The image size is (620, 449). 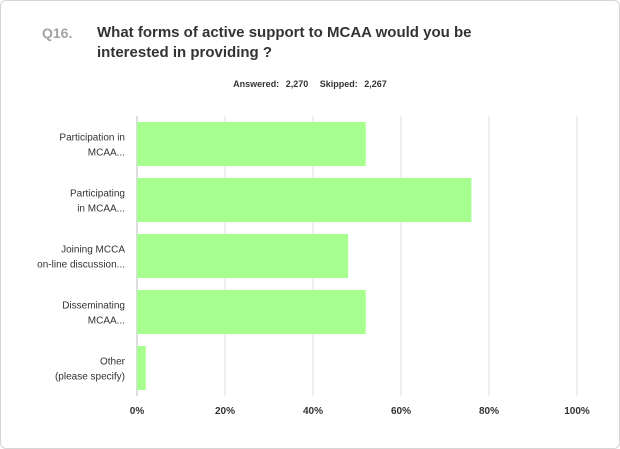 I want to click on category-label: Other, so click(x=113, y=362).